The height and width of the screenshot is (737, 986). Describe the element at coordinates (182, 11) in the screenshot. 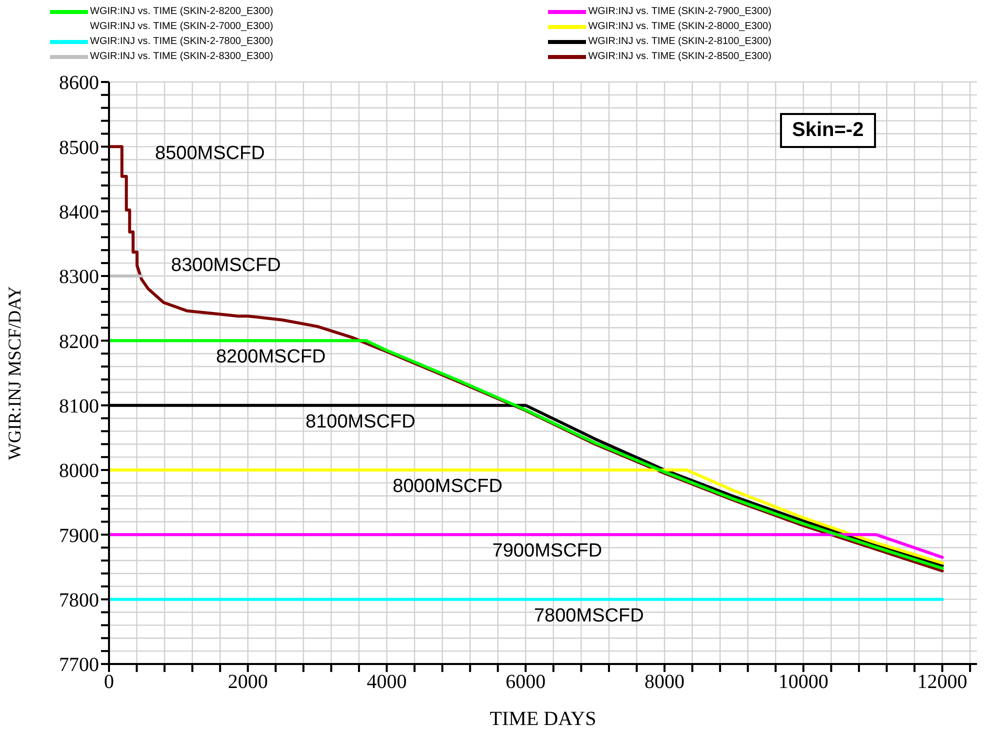

I see `legend-label: WGIR:INJ vs. TIME (SKIN-2-8200_E300)` at that location.